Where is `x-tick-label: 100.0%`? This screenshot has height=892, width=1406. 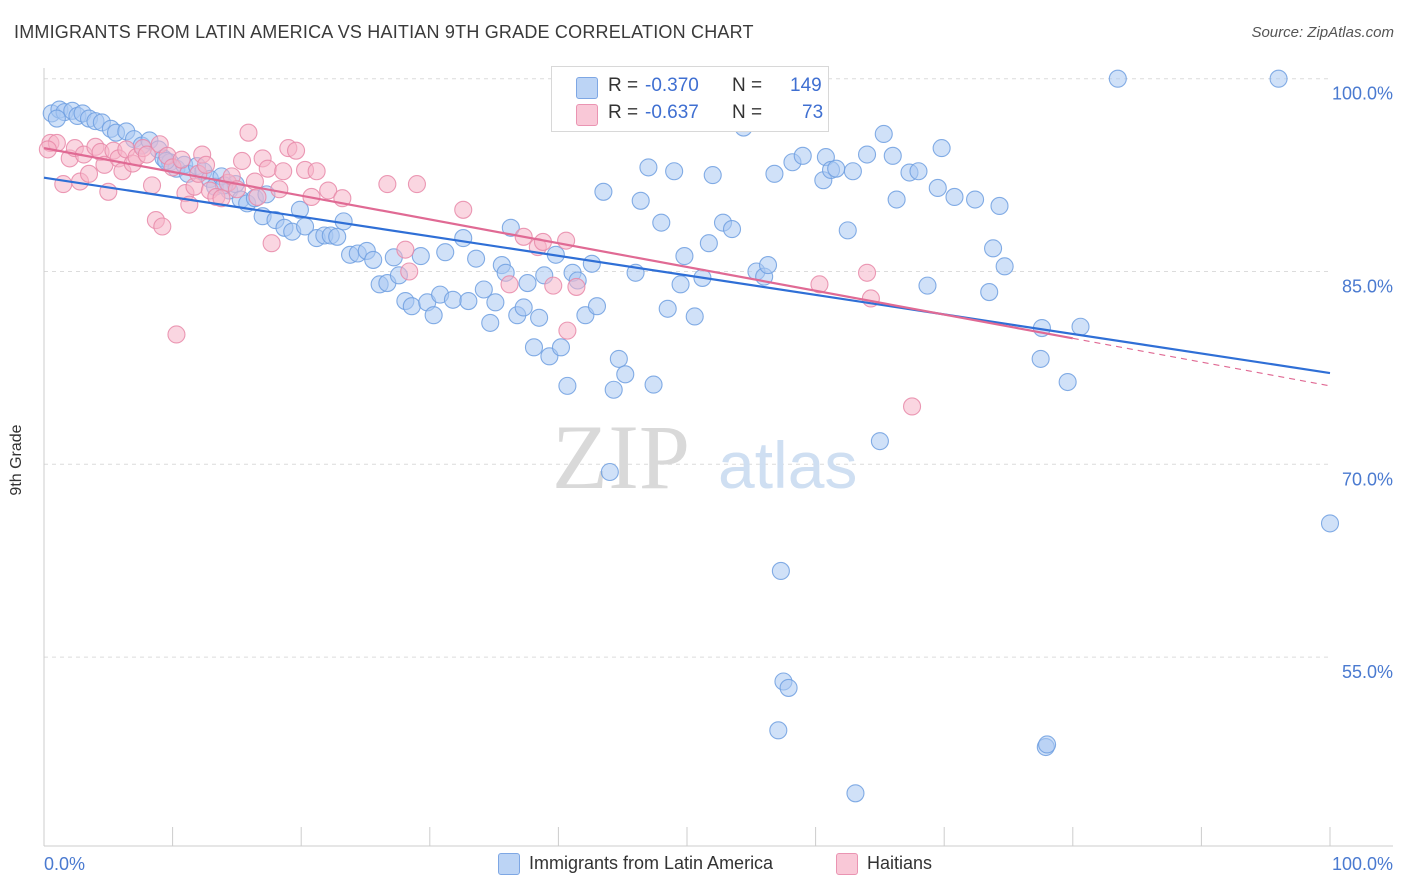 x-tick-label: 100.0% is located at coordinates (1362, 864).